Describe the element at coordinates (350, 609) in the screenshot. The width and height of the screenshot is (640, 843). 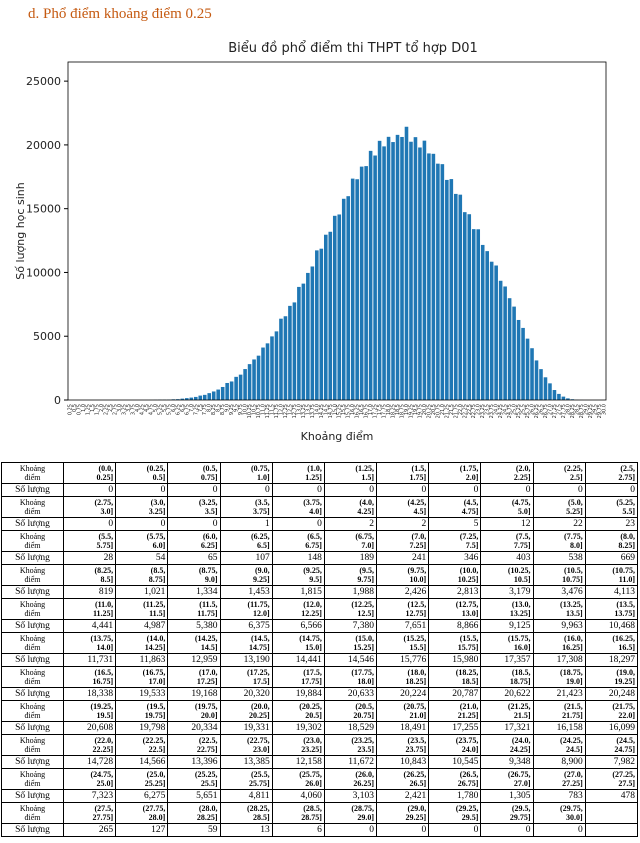
I see `interval-cell: (12.25, 12.5]` at that location.